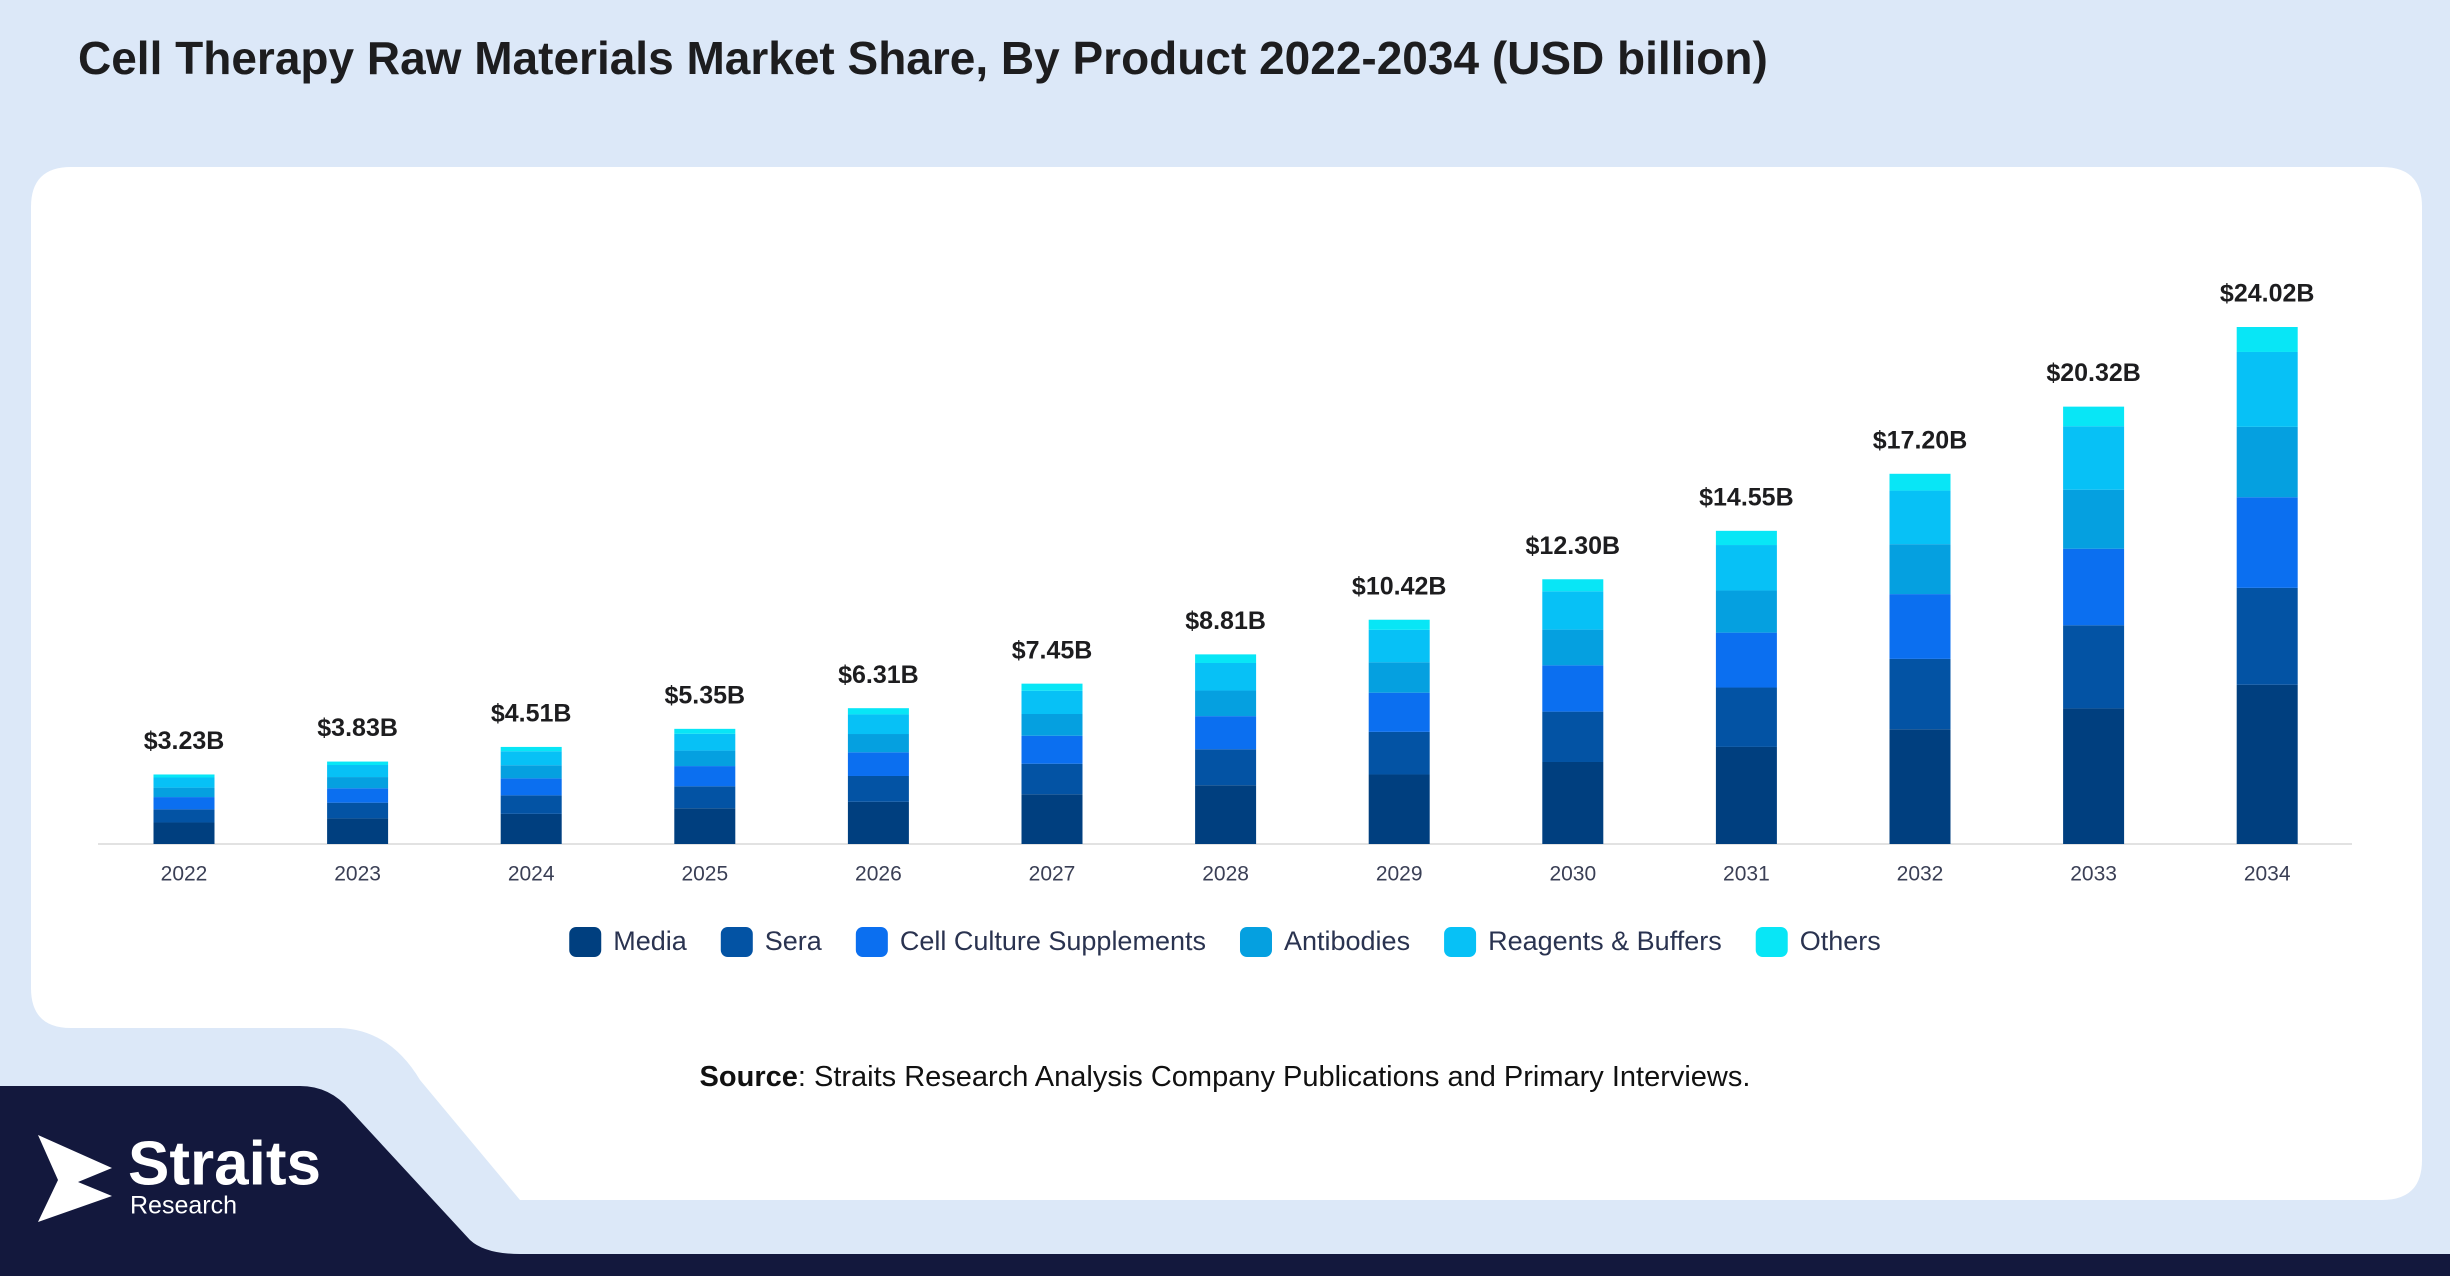 This screenshot has width=2450, height=1276. I want to click on x-tick-label: 2024, so click(531, 874).